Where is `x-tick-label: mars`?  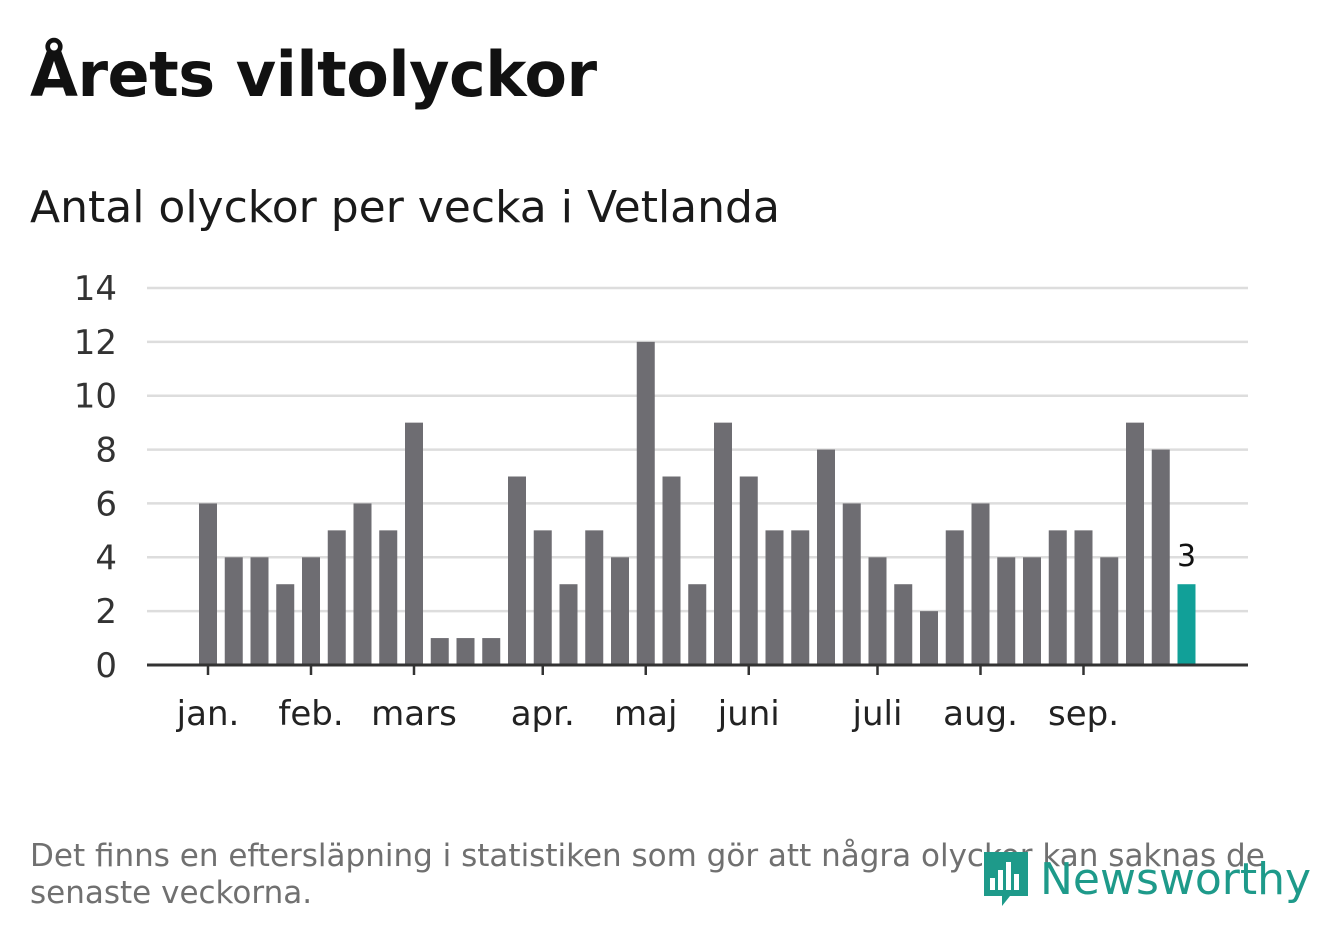 x-tick-label: mars is located at coordinates (414, 714).